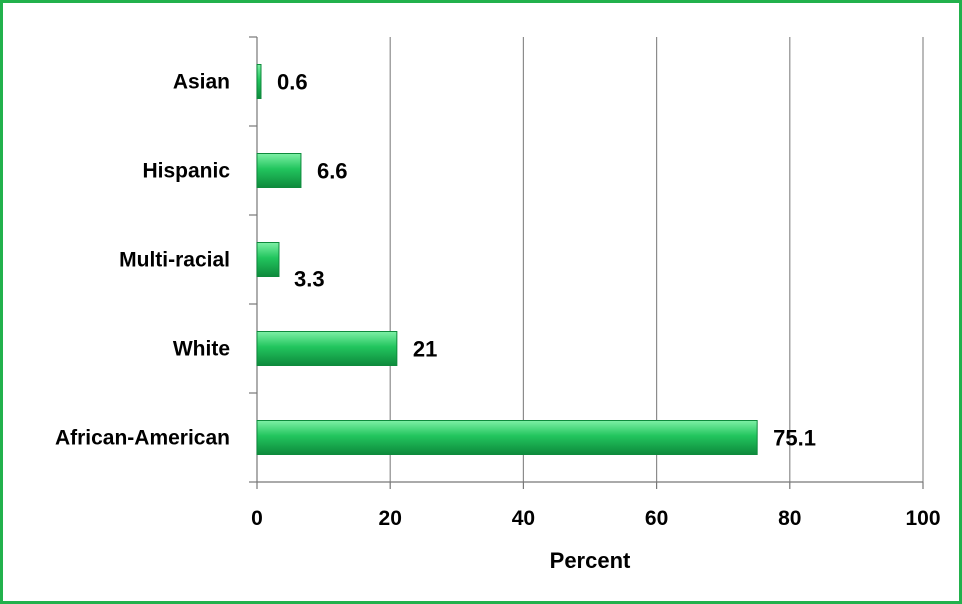 Image resolution: width=962 pixels, height=604 pixels. What do you see at coordinates (174, 260) in the screenshot?
I see `category-label: Multi-racial` at bounding box center [174, 260].